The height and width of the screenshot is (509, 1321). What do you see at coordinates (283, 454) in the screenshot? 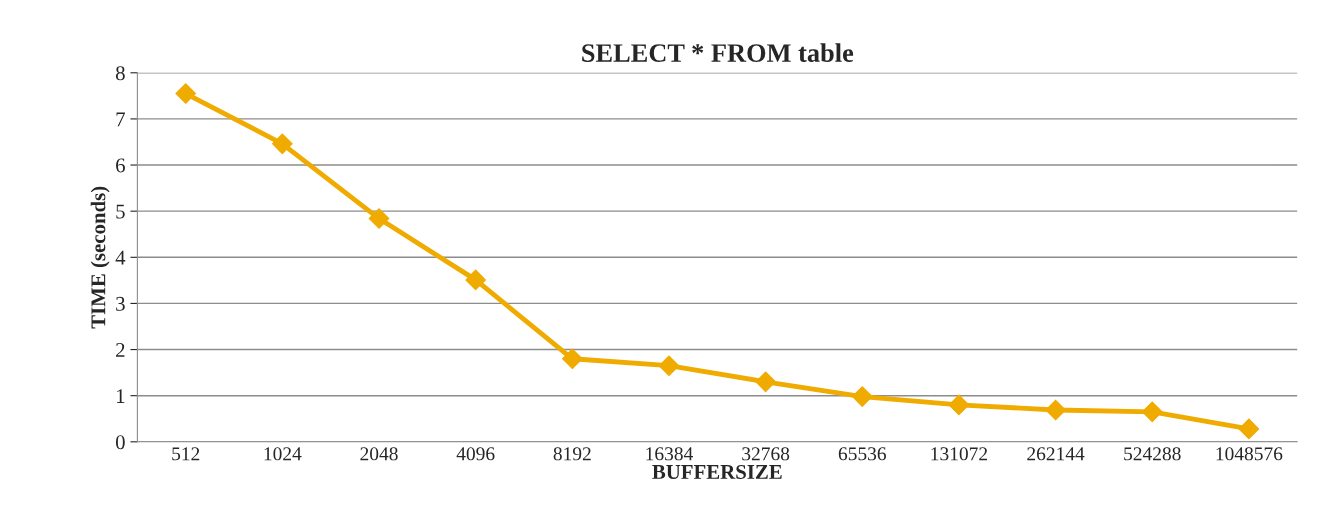
I see `x-tick-label: 1024` at bounding box center [283, 454].